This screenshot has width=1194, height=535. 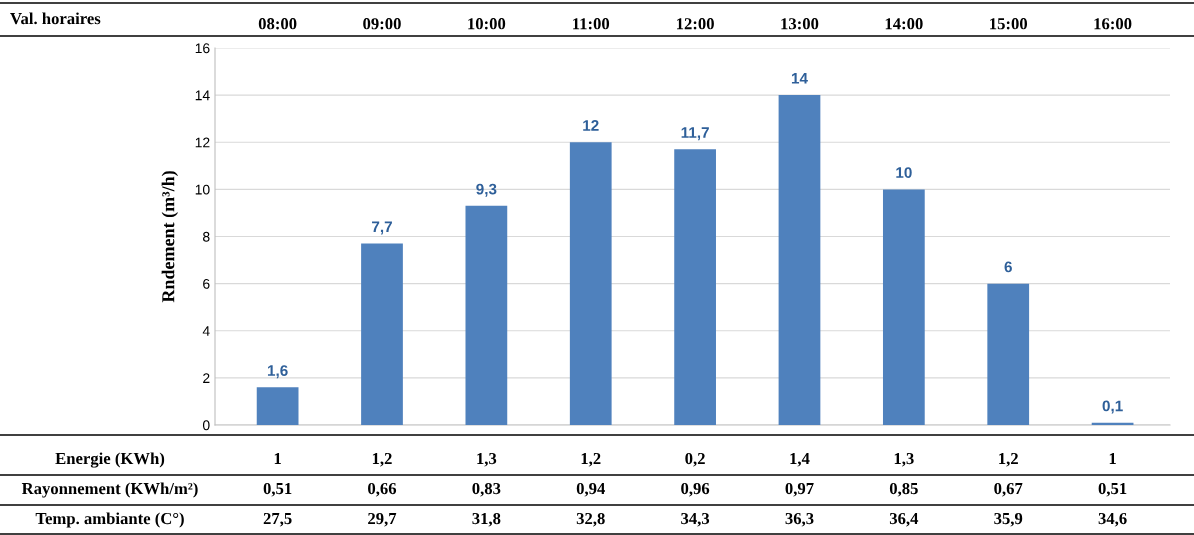 What do you see at coordinates (695, 24) in the screenshot?
I see `x-tick-label: 12:00` at bounding box center [695, 24].